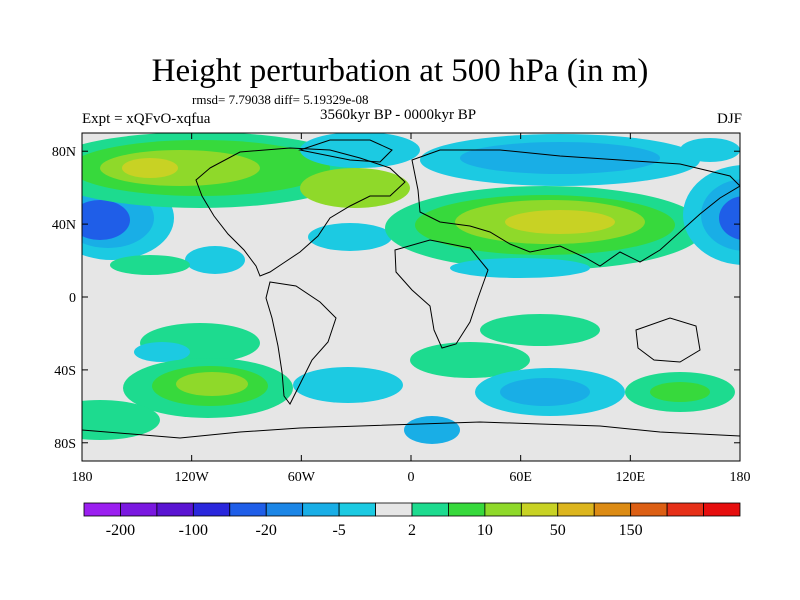 This screenshot has width=800, height=600. What do you see at coordinates (680, 392) in the screenshot?
I see `anomaly-south-australia-core` at bounding box center [680, 392].